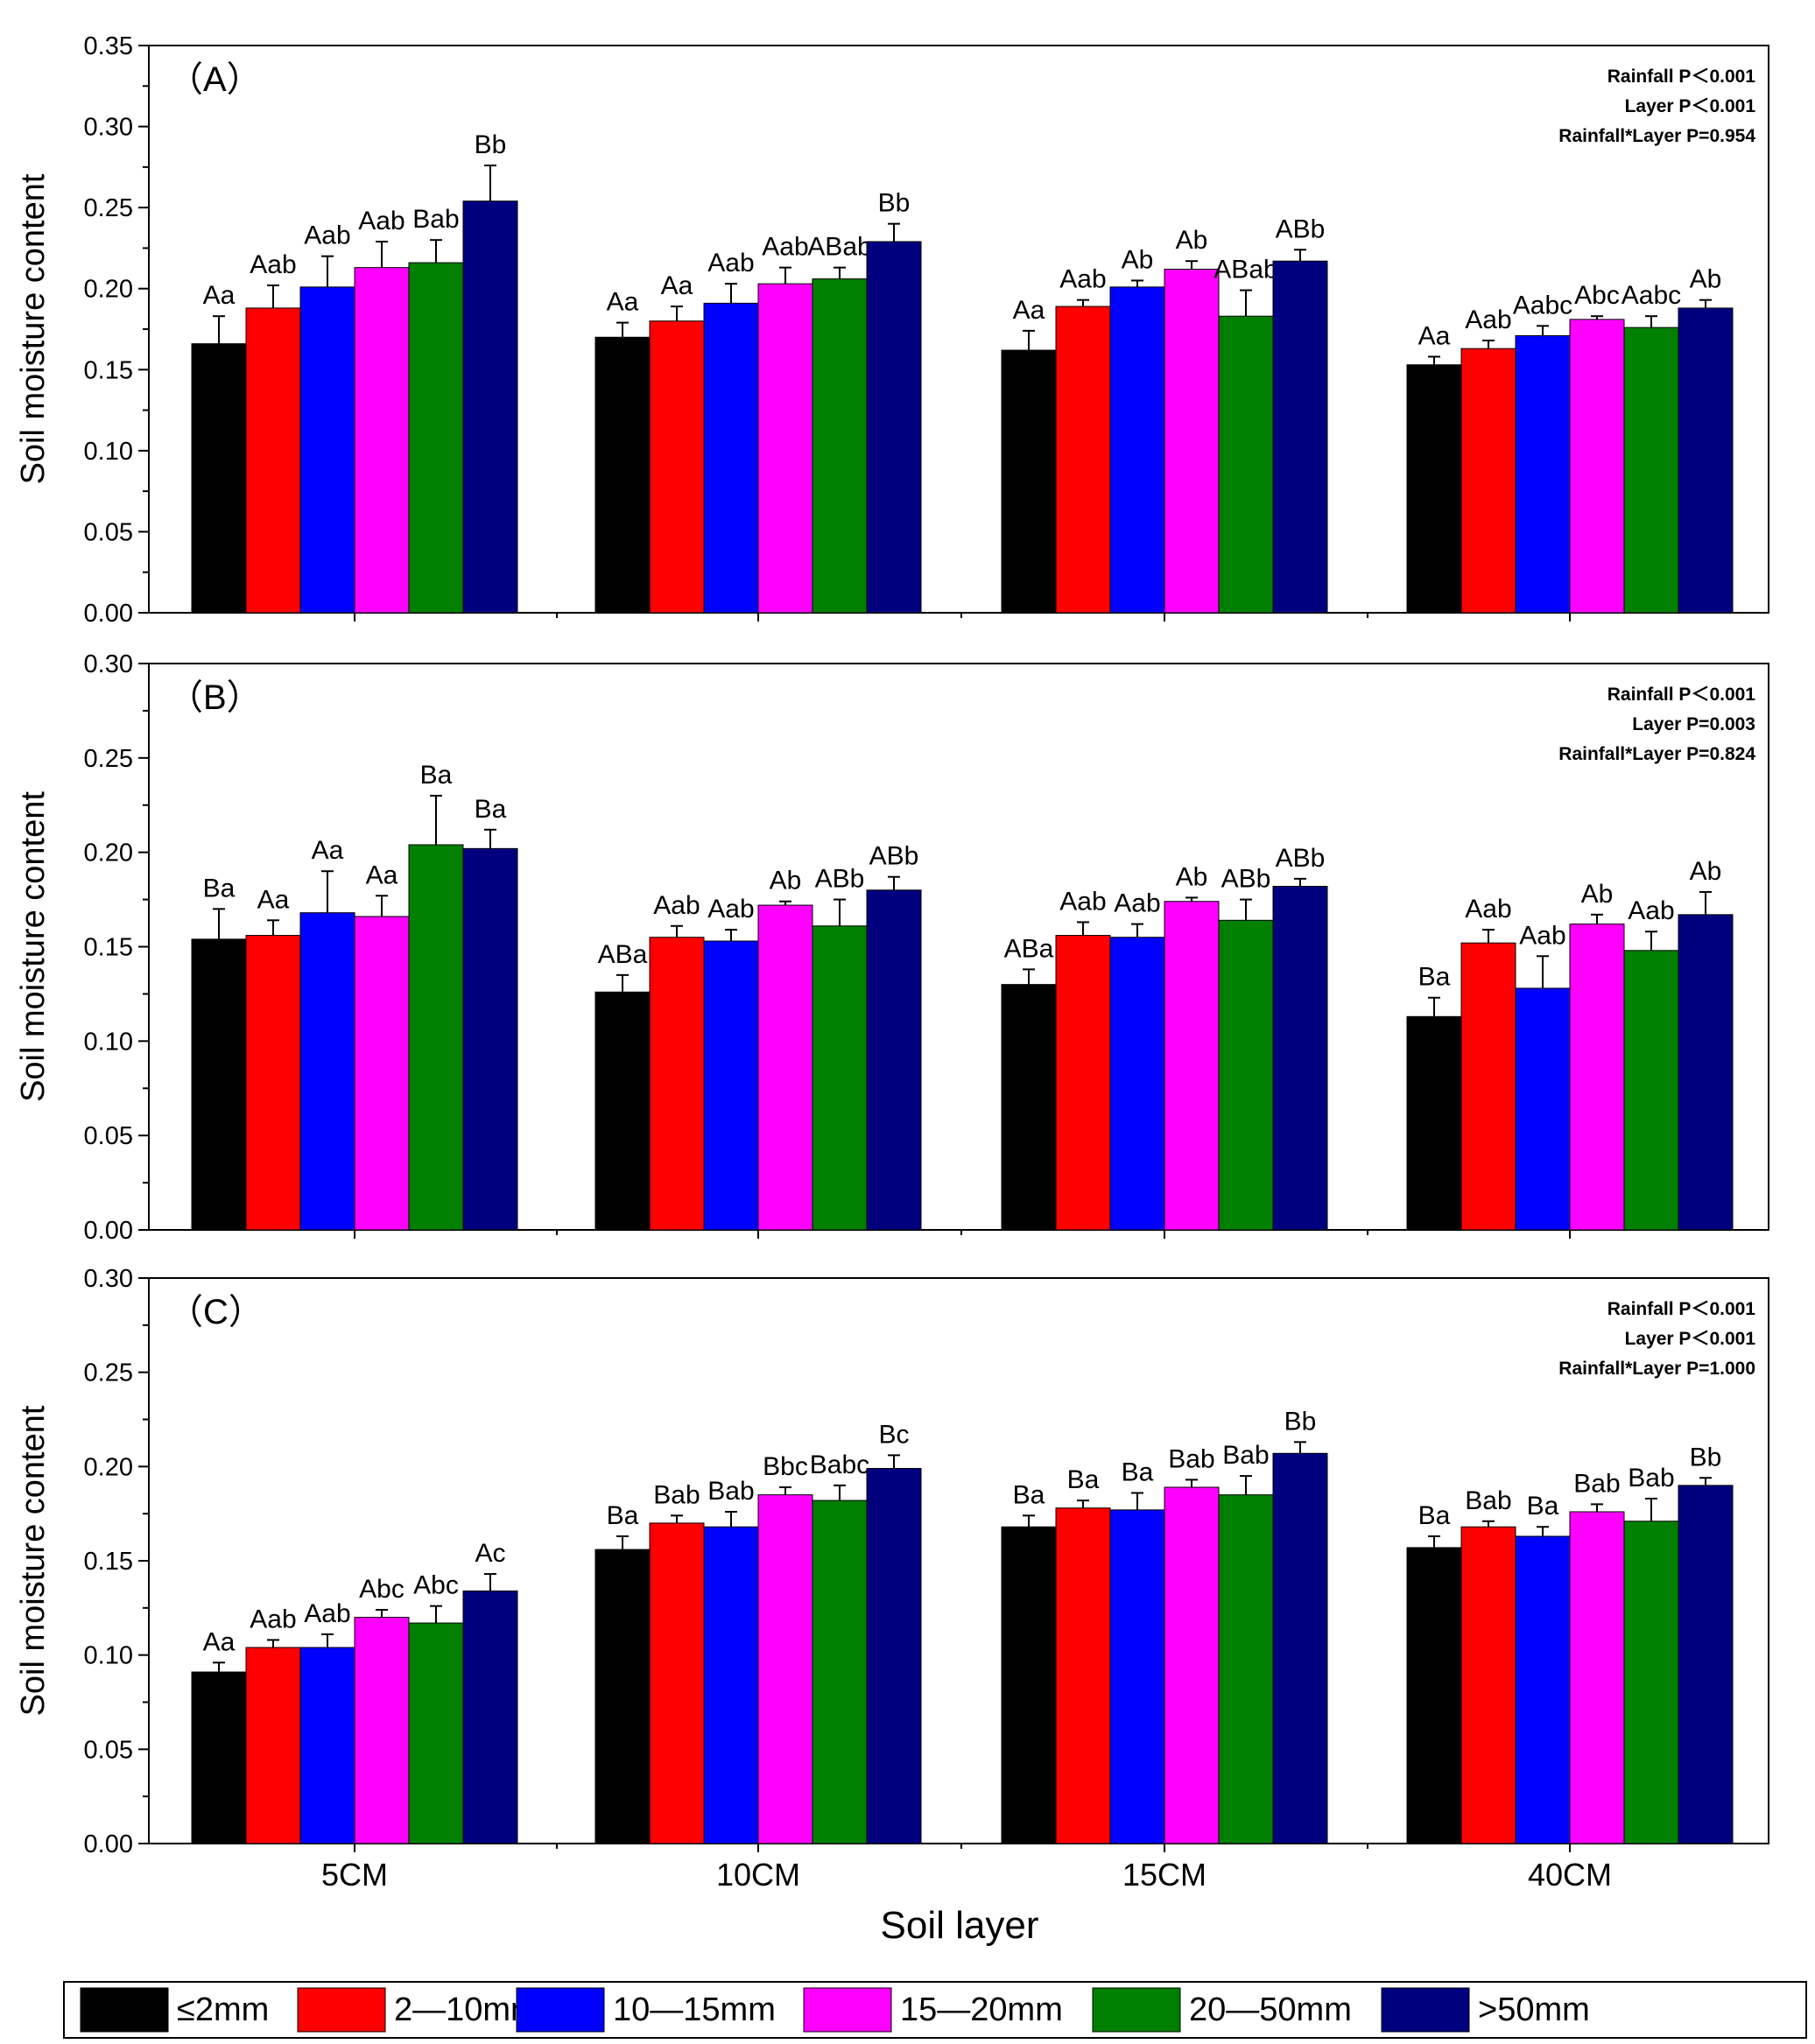 The height and width of the screenshot is (2044, 1815). I want to click on significance-label: ABb, so click(1246, 879).